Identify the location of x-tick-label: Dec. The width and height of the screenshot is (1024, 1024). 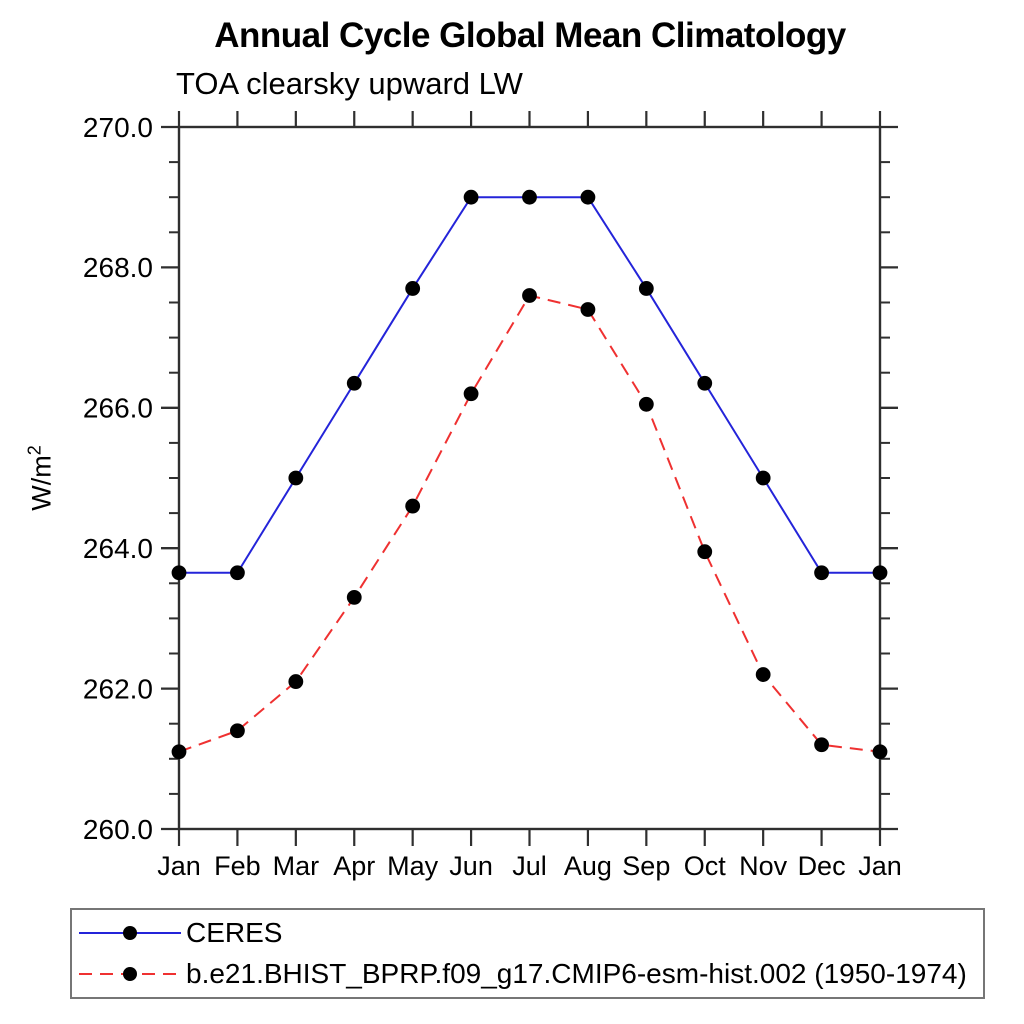
(822, 866).